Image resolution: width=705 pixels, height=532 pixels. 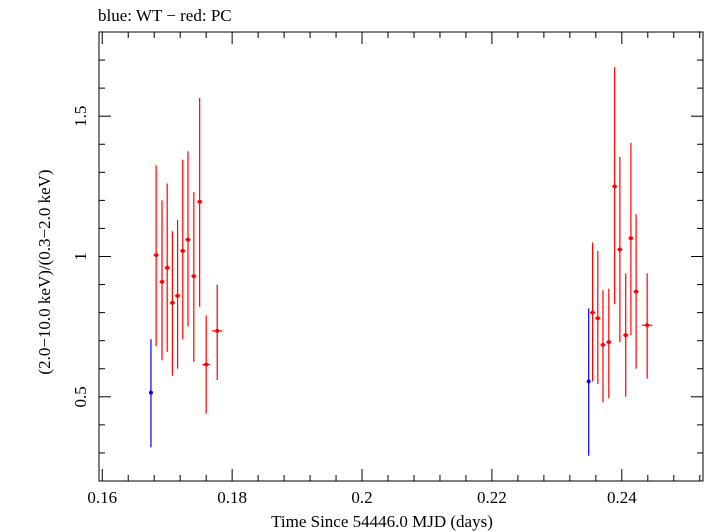 What do you see at coordinates (80, 396) in the screenshot?
I see `y-tick-label: 0.5` at bounding box center [80, 396].